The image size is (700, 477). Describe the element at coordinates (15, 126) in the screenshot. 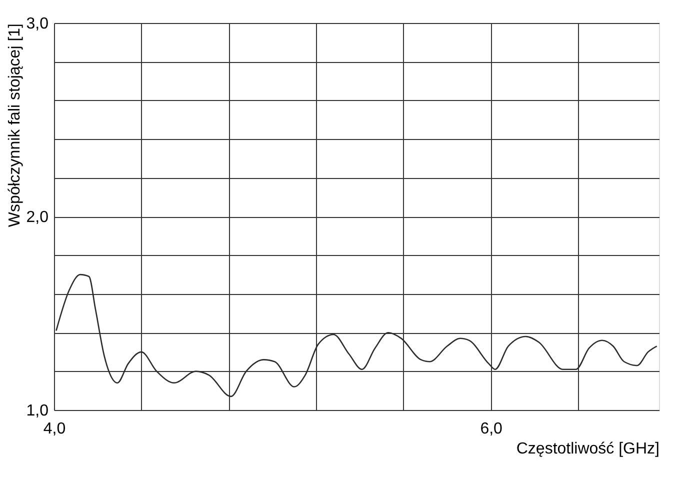

I see `y-axis-title: Współczynnik fali stojącej [1]` at that location.